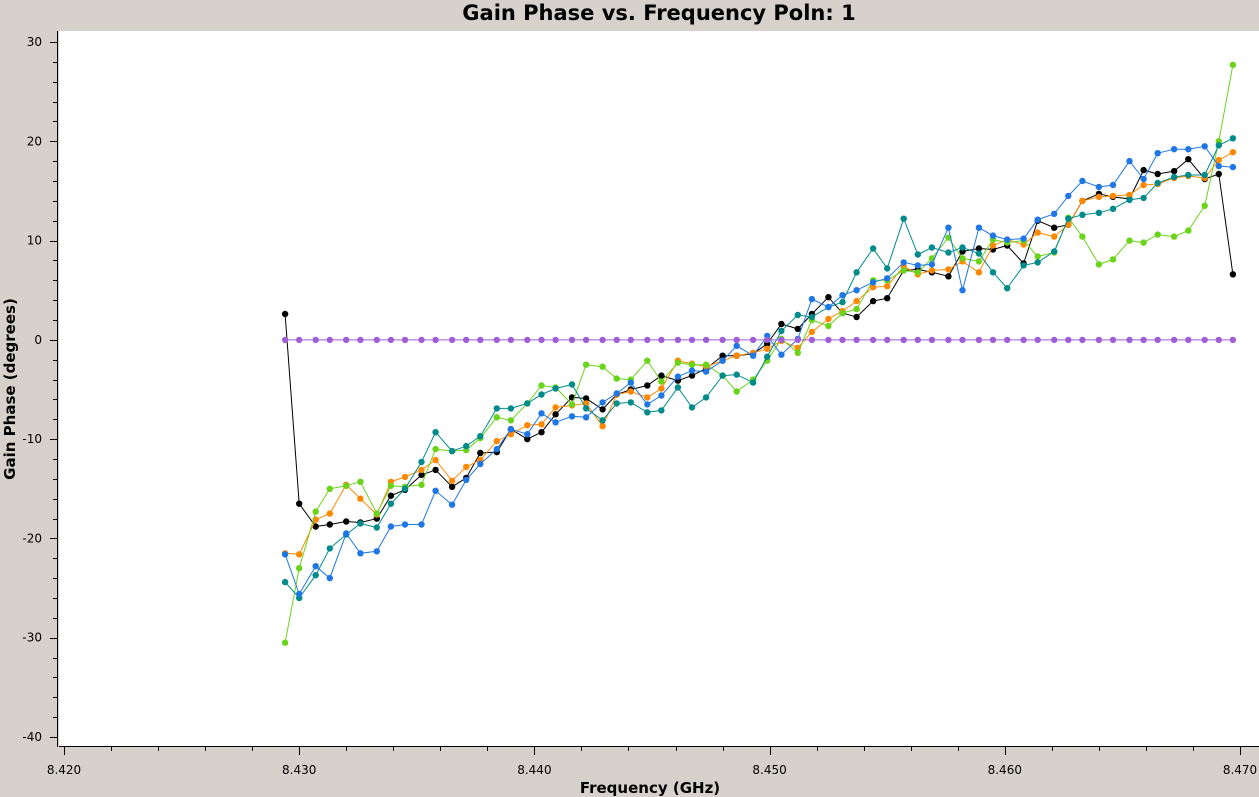 The height and width of the screenshot is (797, 1259). What do you see at coordinates (34, 42) in the screenshot?
I see `y-tick-label: 30` at bounding box center [34, 42].